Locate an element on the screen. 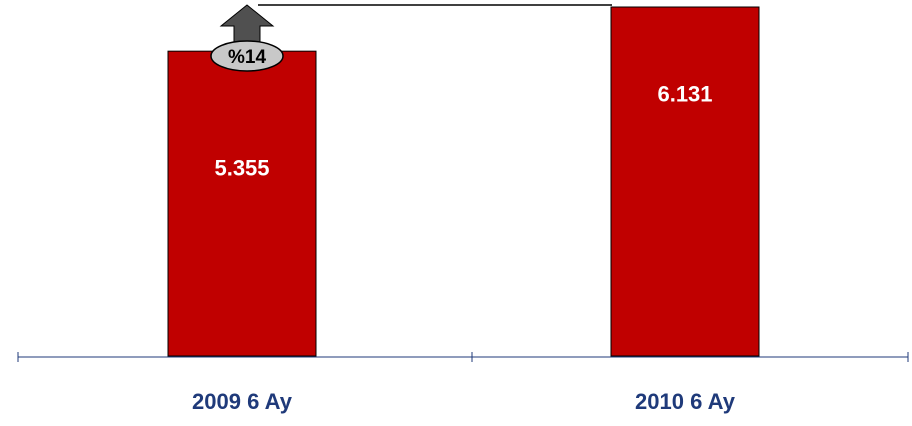 Image resolution: width=912 pixels, height=426 pixels. x-tick-label-1: 2009 6 Ay is located at coordinates (242, 401).